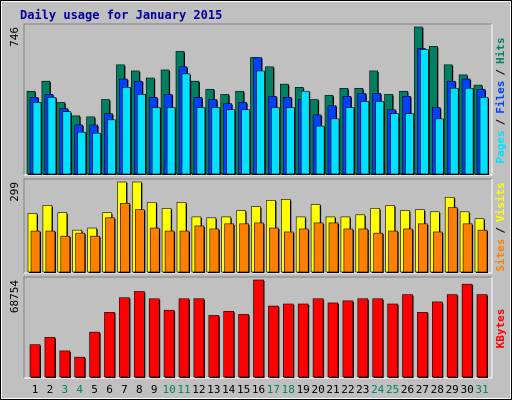  Describe the element at coordinates (35, 389) in the screenshot. I see `x-tick-label: 1` at that location.